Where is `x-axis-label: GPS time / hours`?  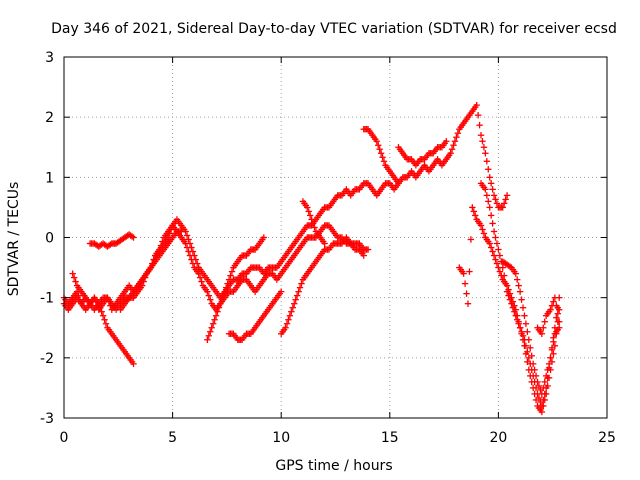
x-axis-label: GPS time / hours is located at coordinates (333, 466).